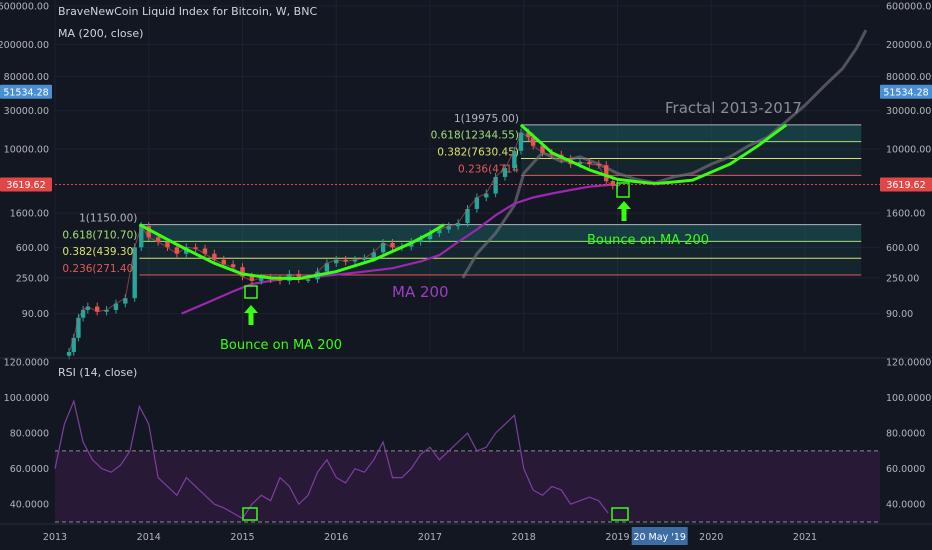 The height and width of the screenshot is (550, 932). Describe the element at coordinates (35, 314) in the screenshot. I see `y-tick-label-left: 90.00` at that location.